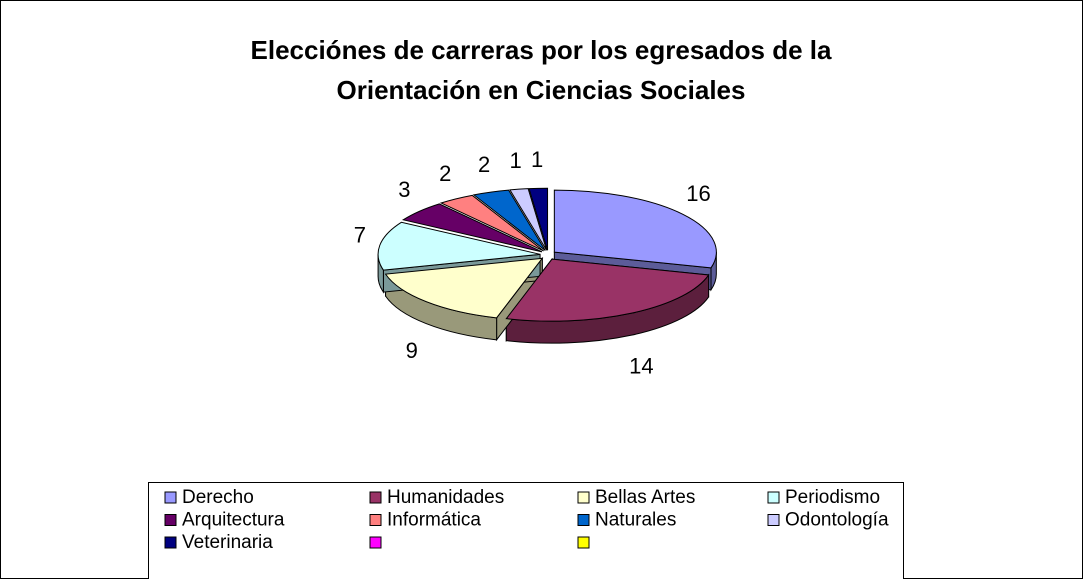  What do you see at coordinates (434, 520) in the screenshot?
I see `legend-label: Informática` at bounding box center [434, 520].